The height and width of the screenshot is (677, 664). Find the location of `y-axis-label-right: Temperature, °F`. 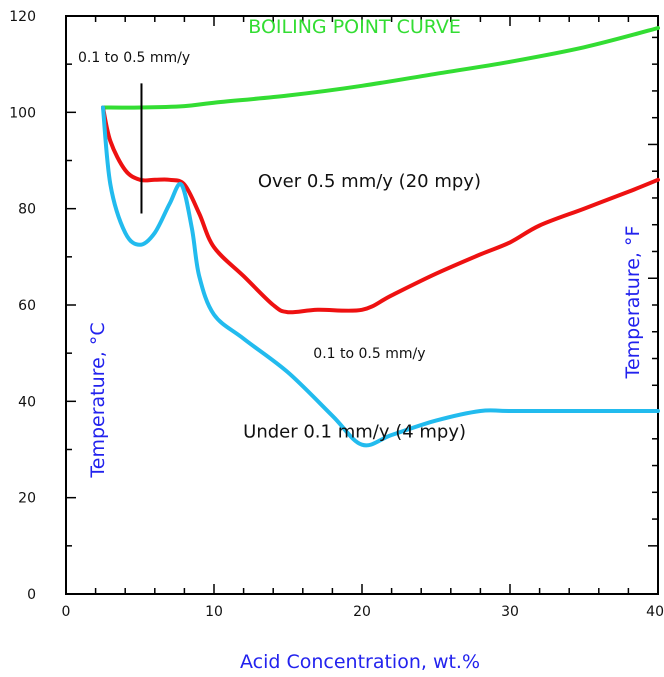

y-axis-label-right: Temperature, °F is located at coordinates (633, 303).